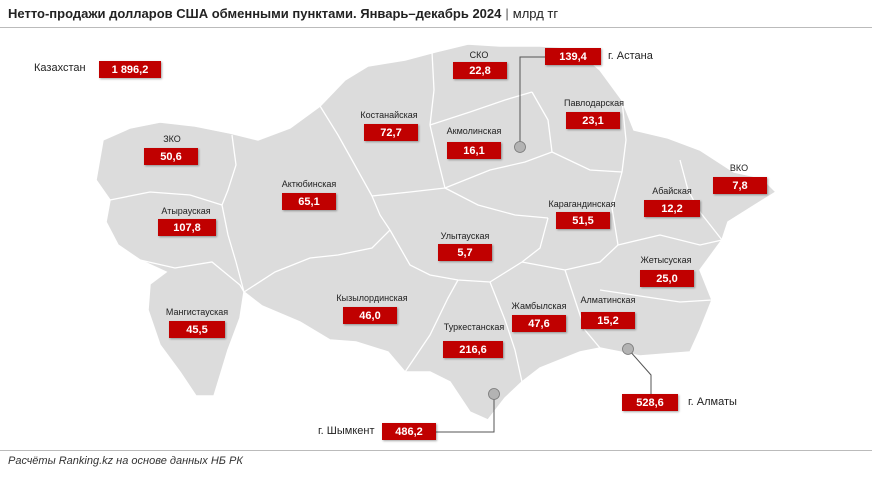 The height and width of the screenshot is (477, 872). Describe the element at coordinates (740, 185) in the screenshot. I see `region-value-vko: 7,8` at that location.